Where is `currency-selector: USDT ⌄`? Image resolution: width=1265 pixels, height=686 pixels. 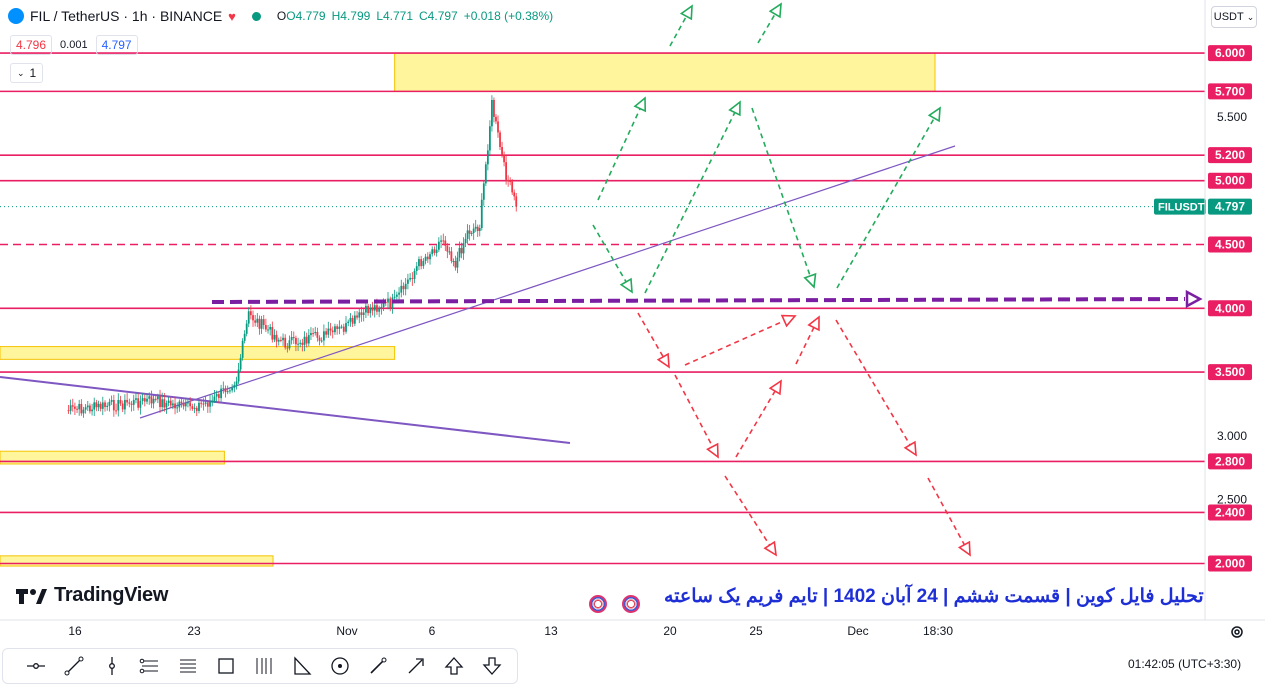 currency-selector: USDT ⌄ is located at coordinates (1234, 17).